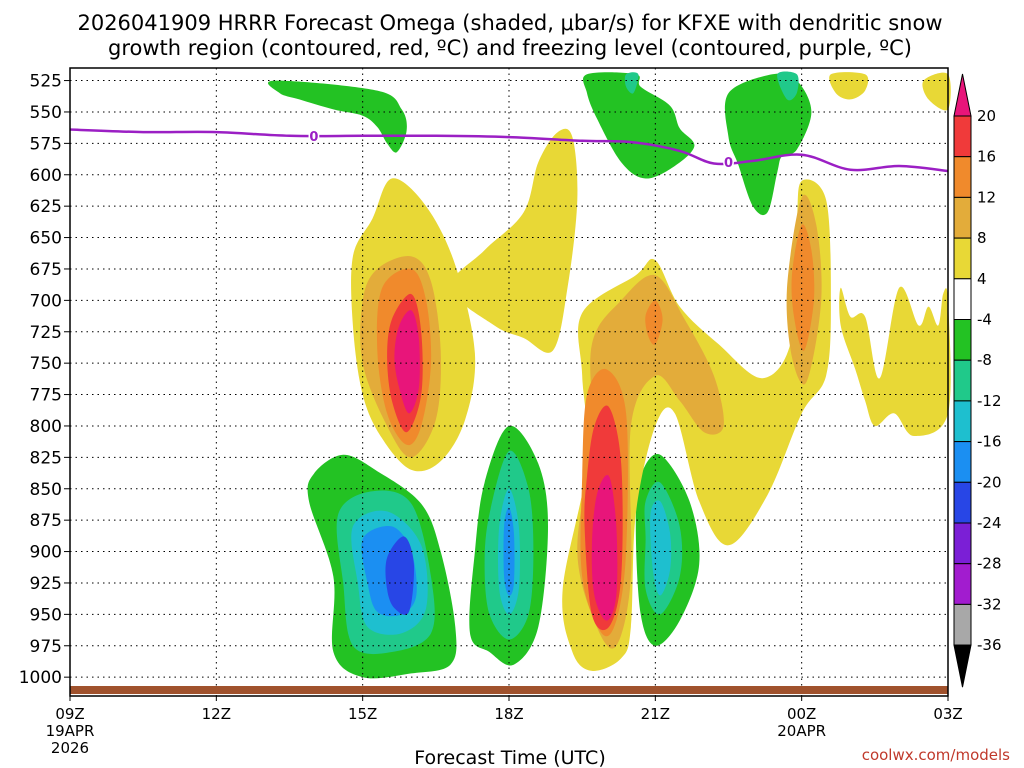  Describe the element at coordinates (46, 176) in the screenshot. I see `y-tick-label-600: 600` at that location.